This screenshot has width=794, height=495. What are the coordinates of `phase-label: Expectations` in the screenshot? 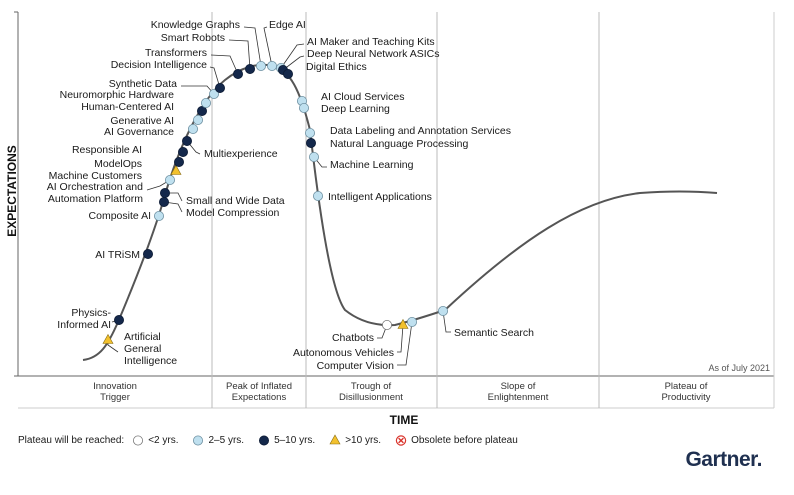 It's located at (259, 397).